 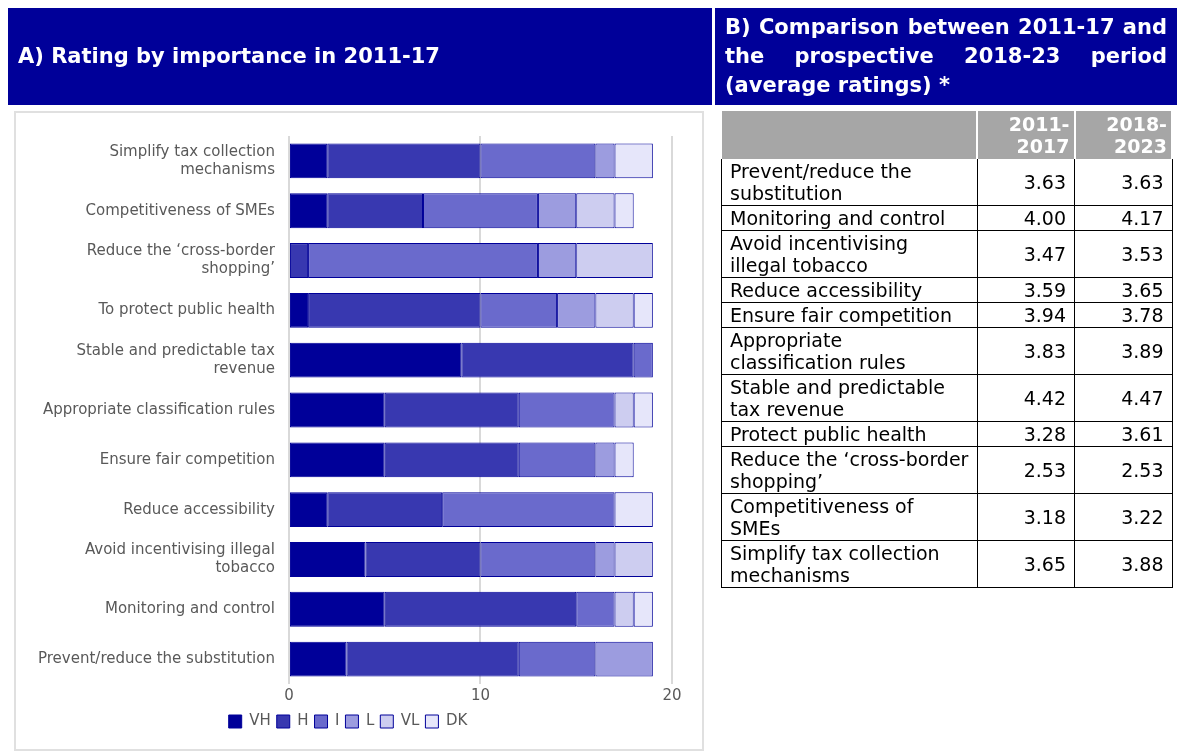 I want to click on category-label: Reduce the ‘cross-border shopping’, so click(x=849, y=470).